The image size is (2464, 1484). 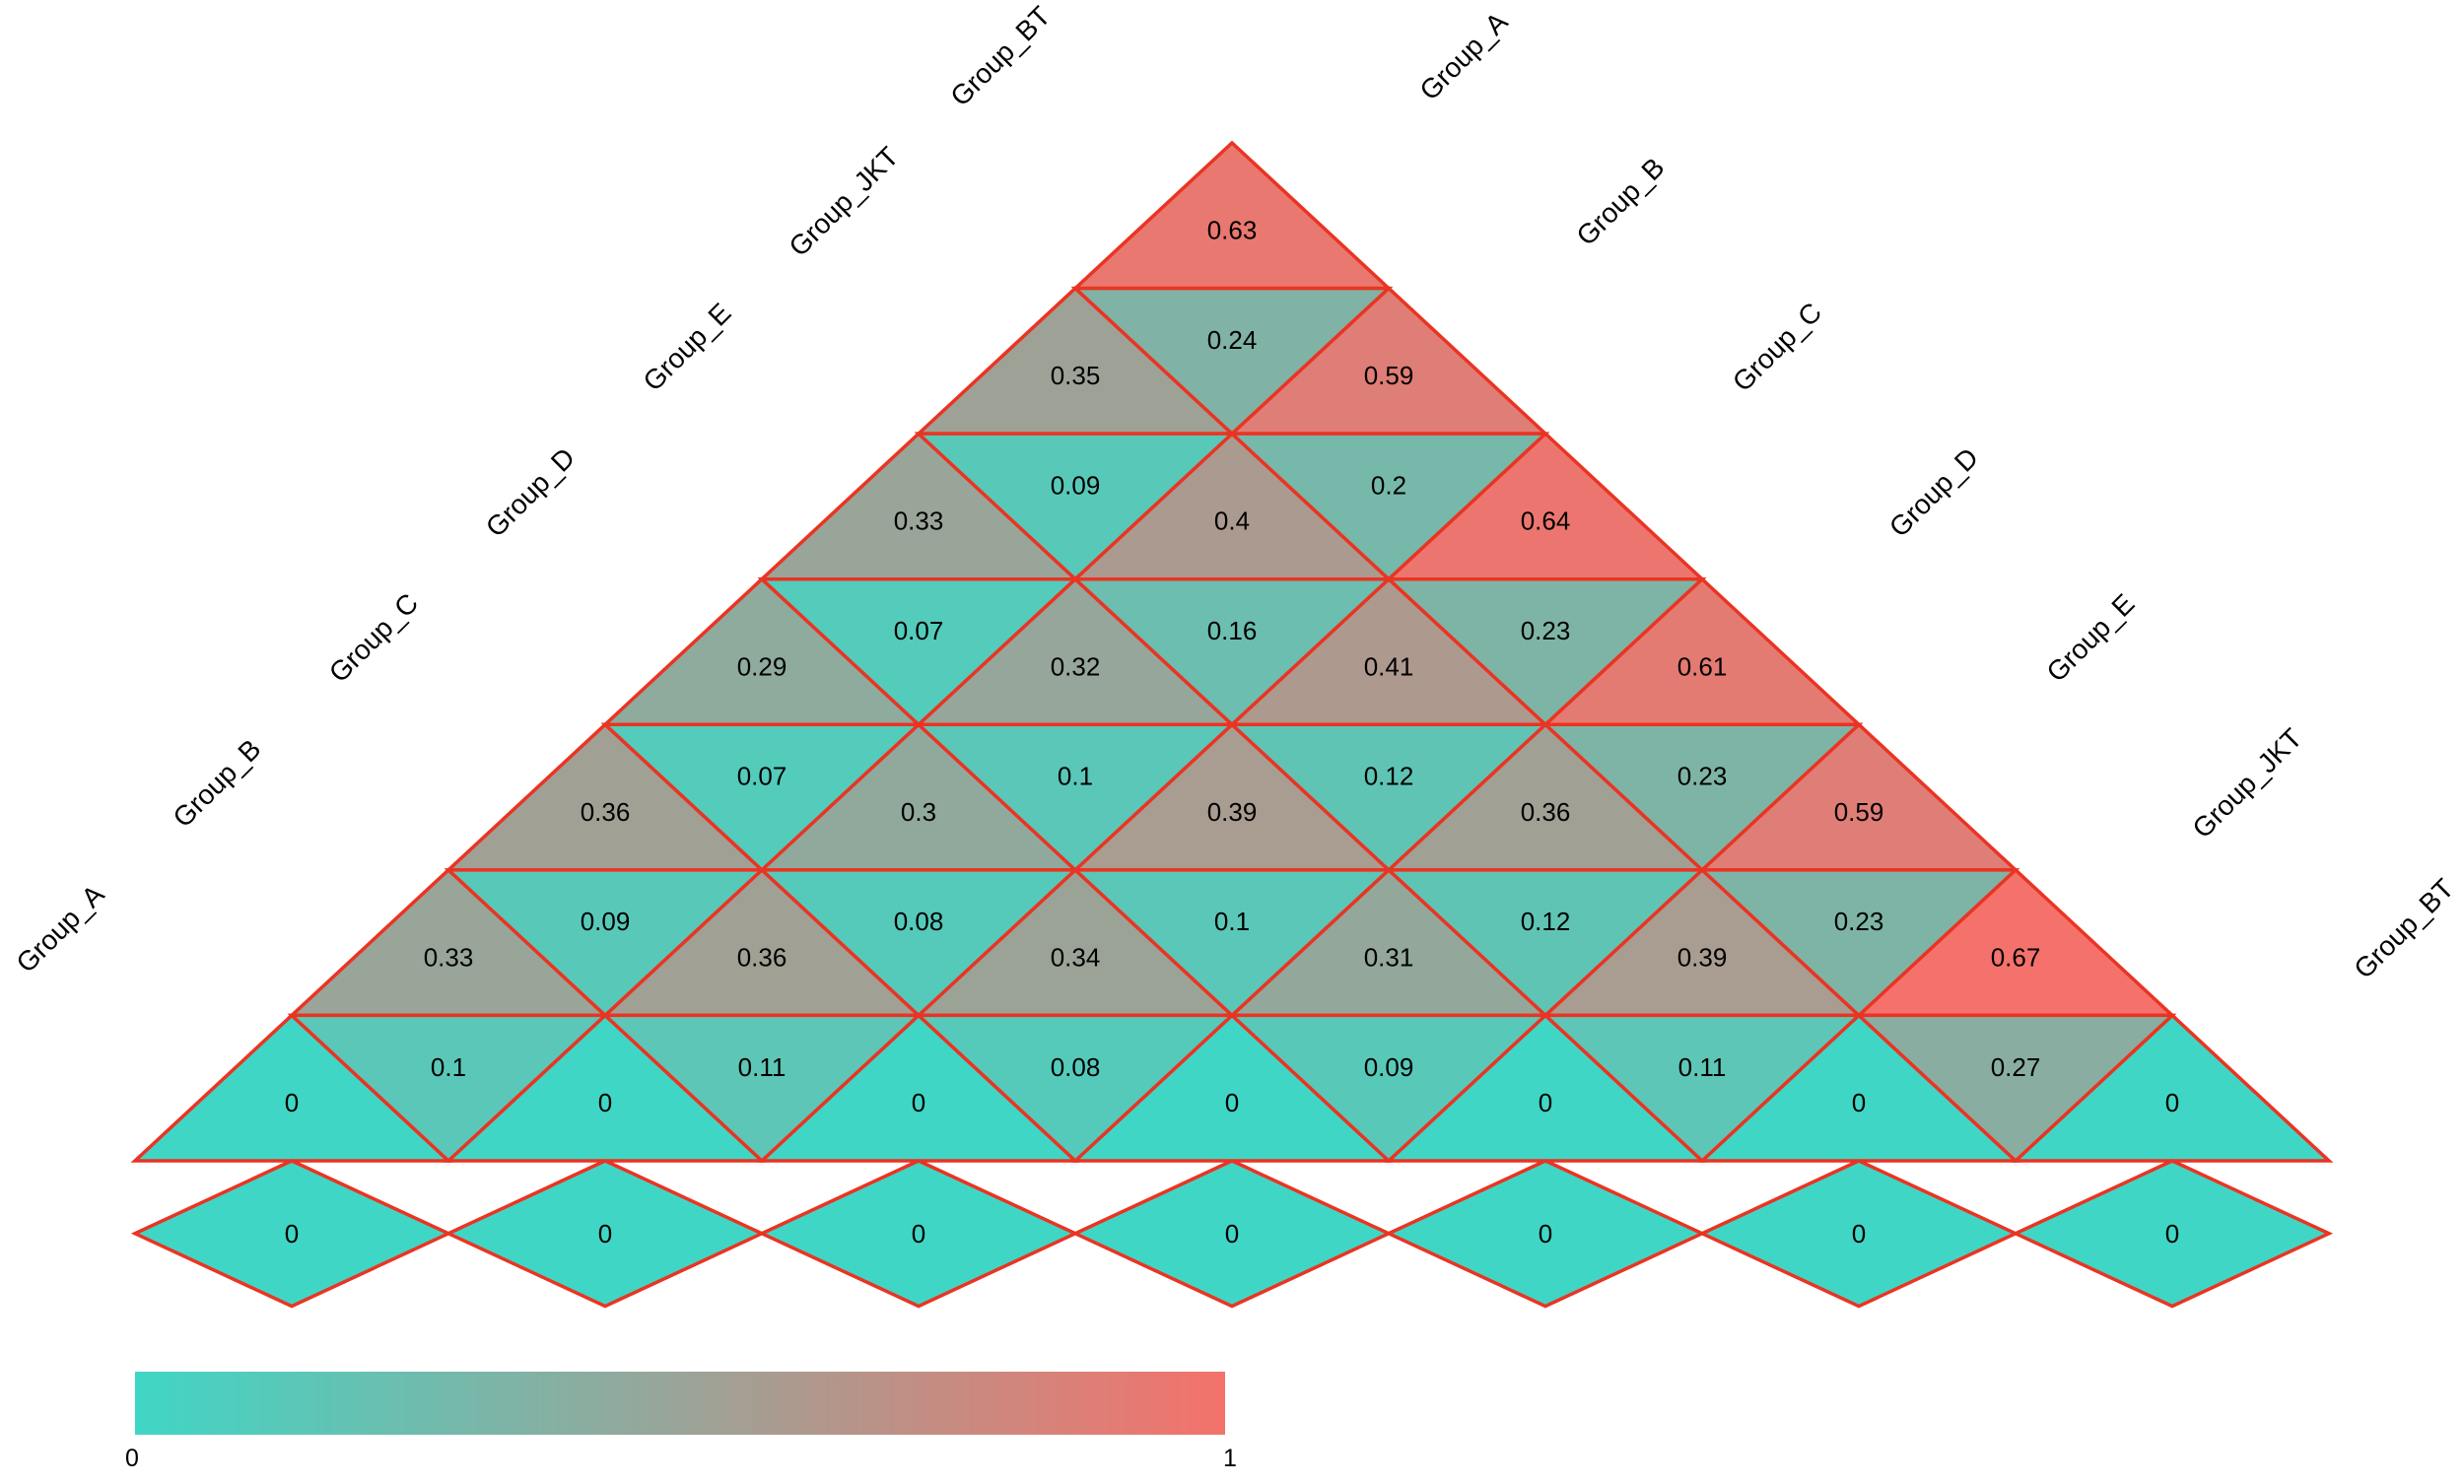 I want to click on axis-label-right: Group_B, so click(x=1620, y=201).